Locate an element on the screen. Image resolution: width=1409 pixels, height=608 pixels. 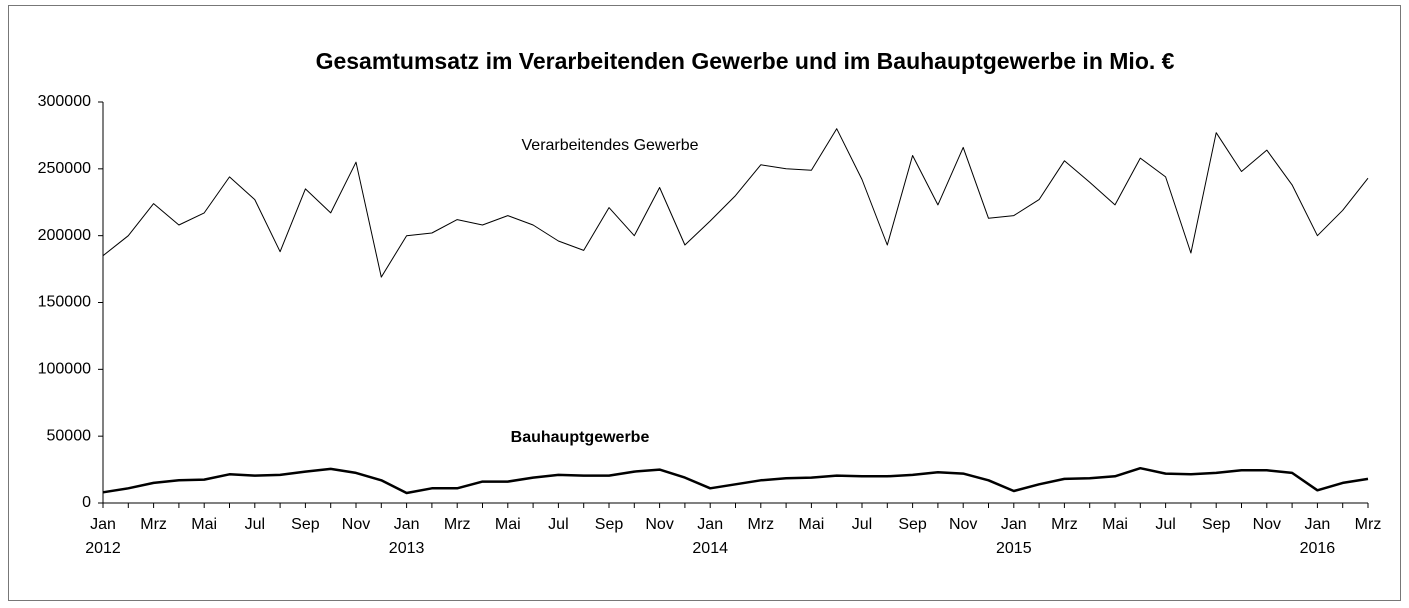
series-label: Verarbeitendes Gewerbe is located at coordinates (610, 145).